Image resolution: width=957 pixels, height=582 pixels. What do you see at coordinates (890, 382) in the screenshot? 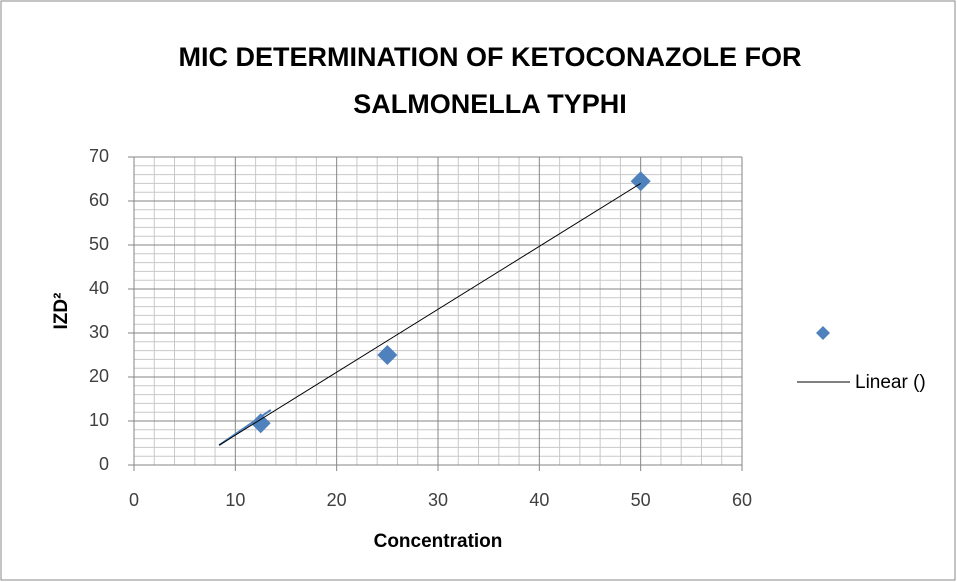
I see `legend-label: Linear ()` at bounding box center [890, 382].